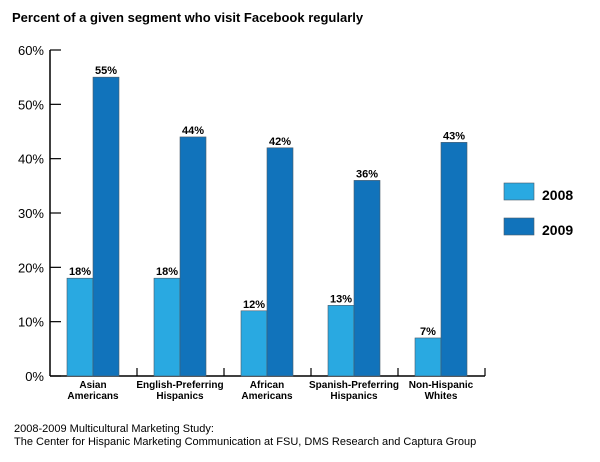 This screenshot has width=600, height=462. Describe the element at coordinates (193, 131) in the screenshot. I see `data-label: 44%` at that location.